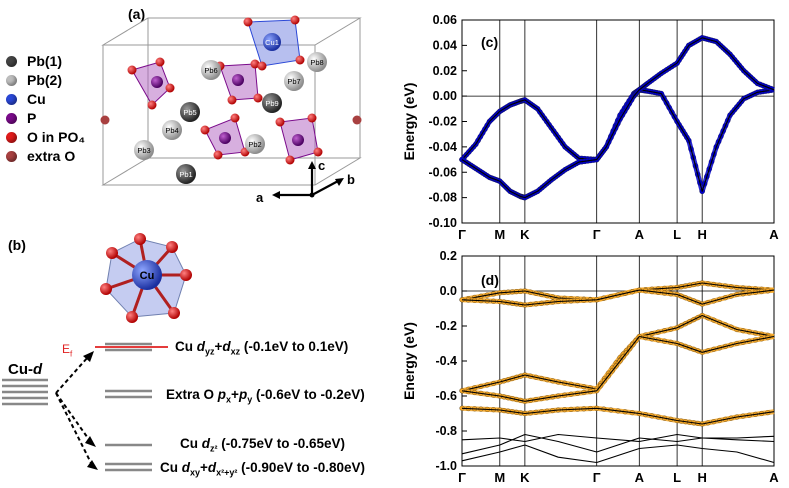 The image size is (789, 488). I want to click on legend-label: Pb(2), so click(44, 80).